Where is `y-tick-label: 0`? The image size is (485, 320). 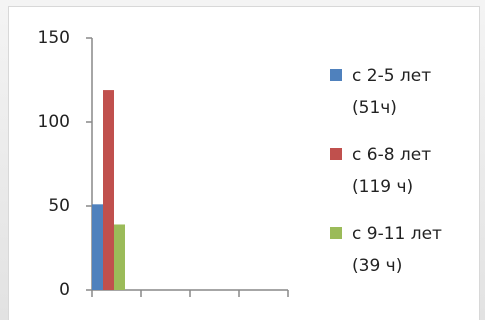
y-tick-label: 0 is located at coordinates (64, 290).